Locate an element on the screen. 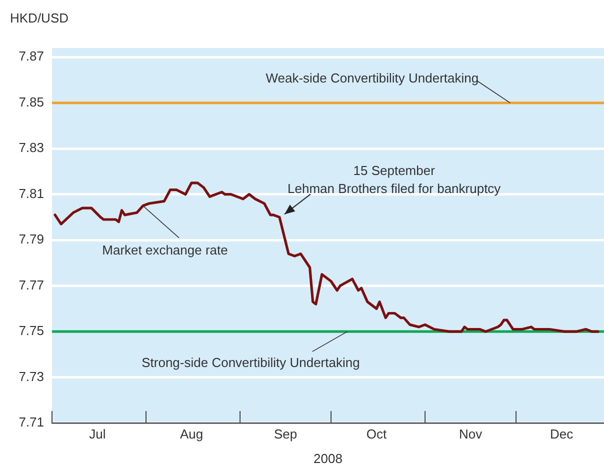 The image size is (604, 467). y-tick-label: 7.79 is located at coordinates (31, 239).